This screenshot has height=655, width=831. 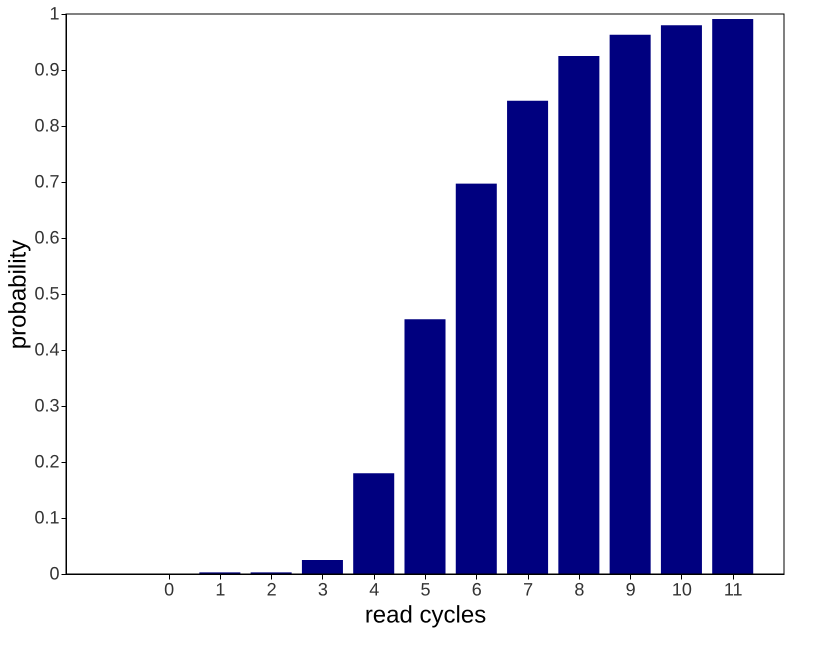 What do you see at coordinates (47, 182) in the screenshot?
I see `y-tick-label: 0.7` at bounding box center [47, 182].